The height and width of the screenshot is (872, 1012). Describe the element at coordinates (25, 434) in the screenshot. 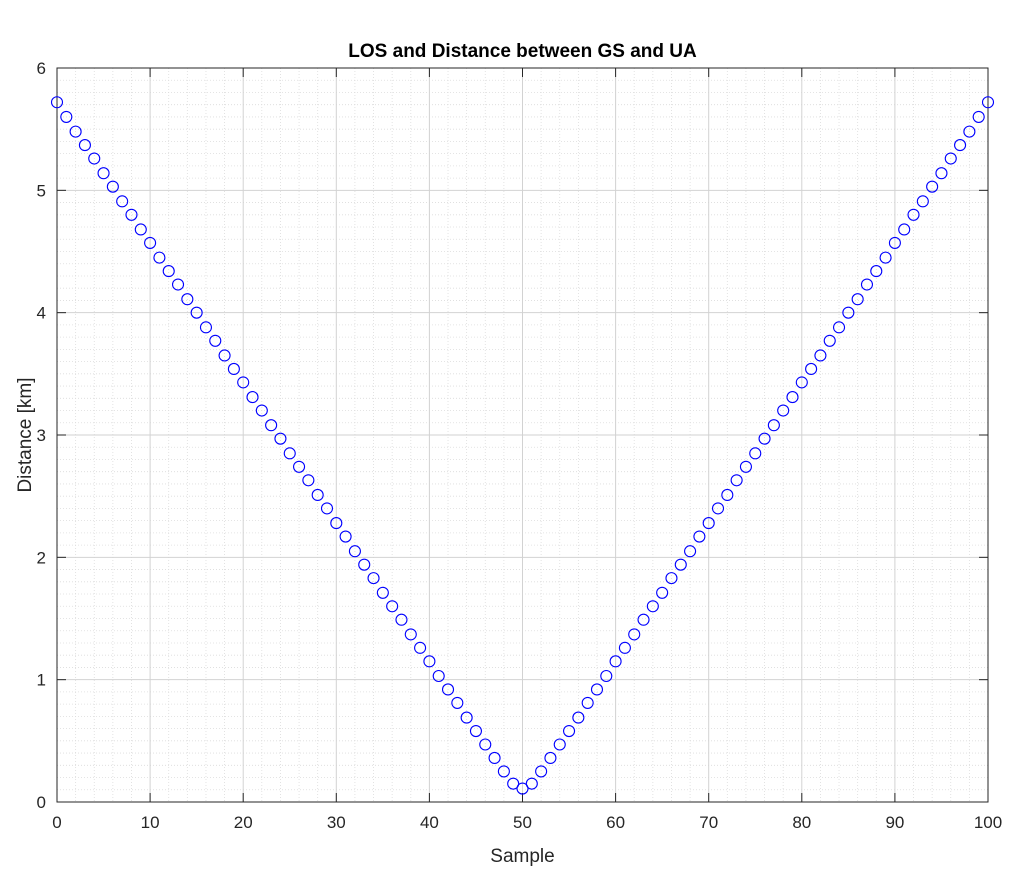

I see `y-axis-label: Distance [km]` at that location.